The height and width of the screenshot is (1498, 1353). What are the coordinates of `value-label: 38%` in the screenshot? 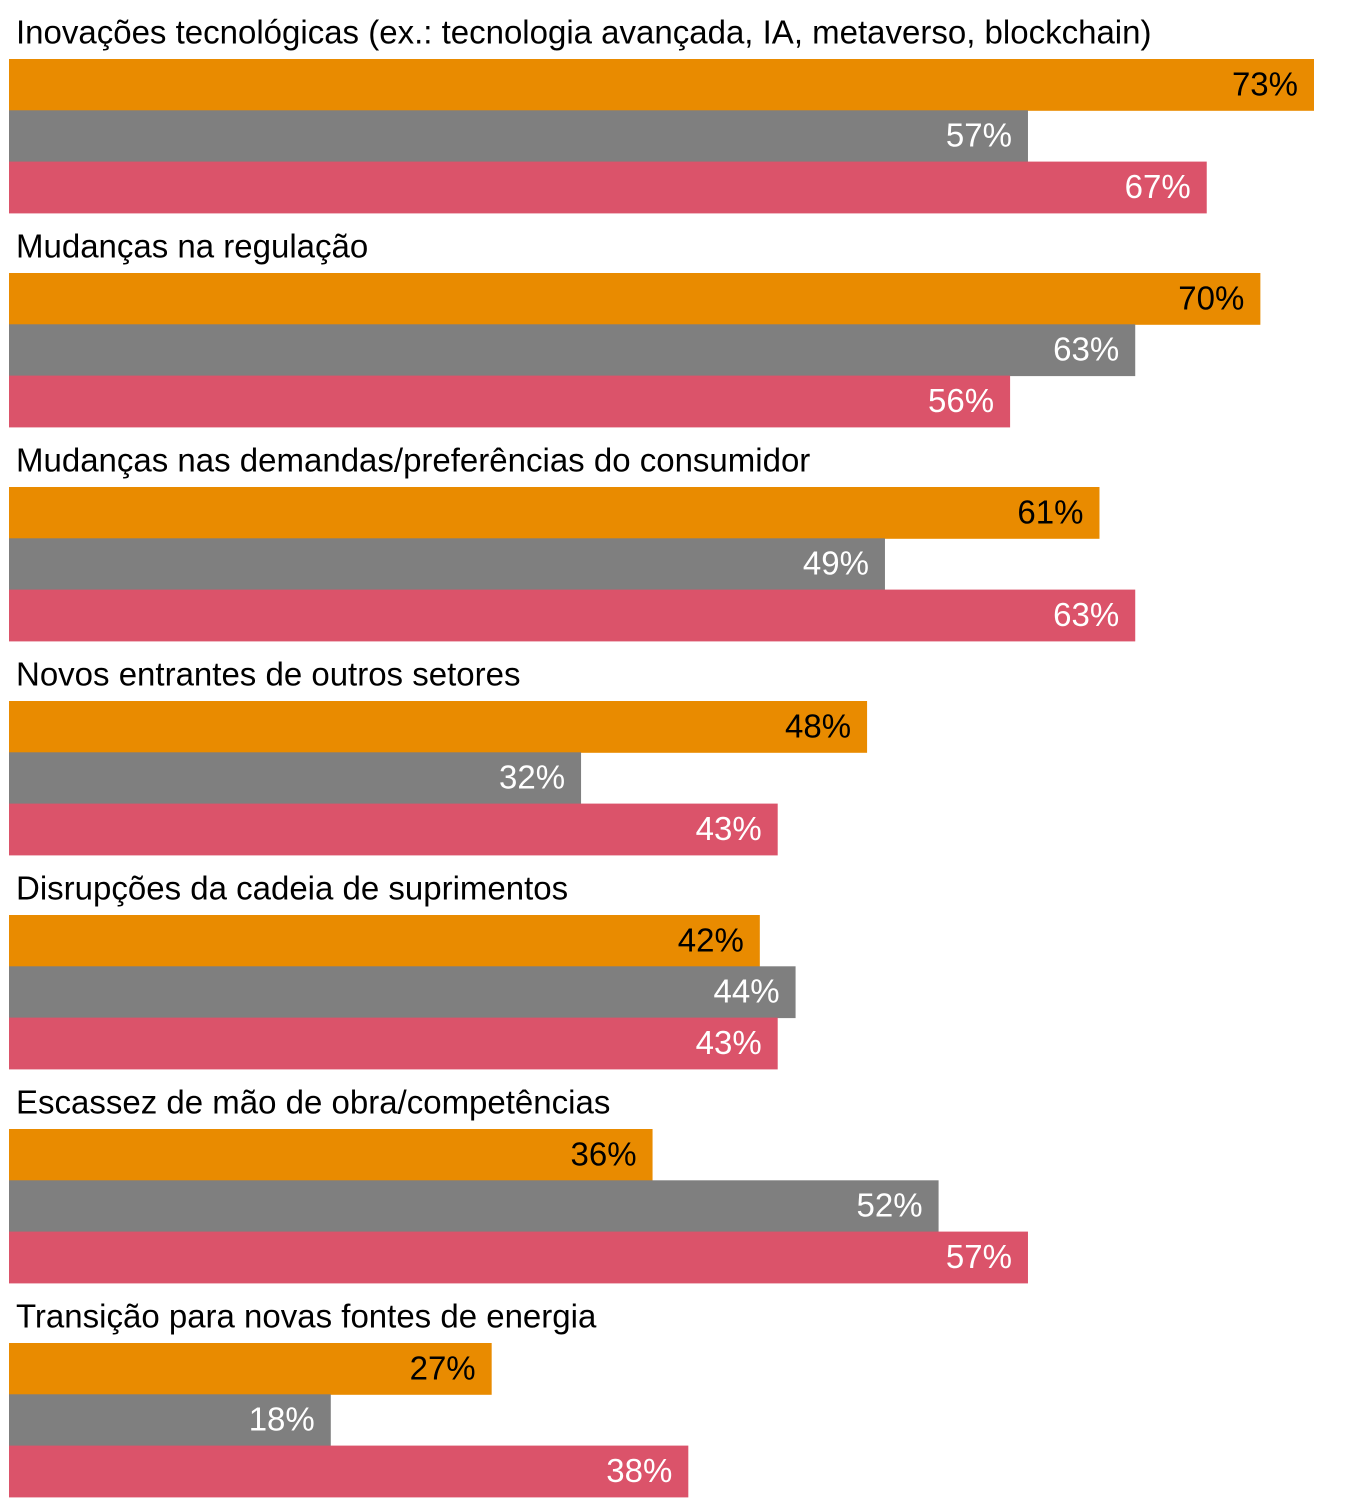 It's located at (639, 1470).